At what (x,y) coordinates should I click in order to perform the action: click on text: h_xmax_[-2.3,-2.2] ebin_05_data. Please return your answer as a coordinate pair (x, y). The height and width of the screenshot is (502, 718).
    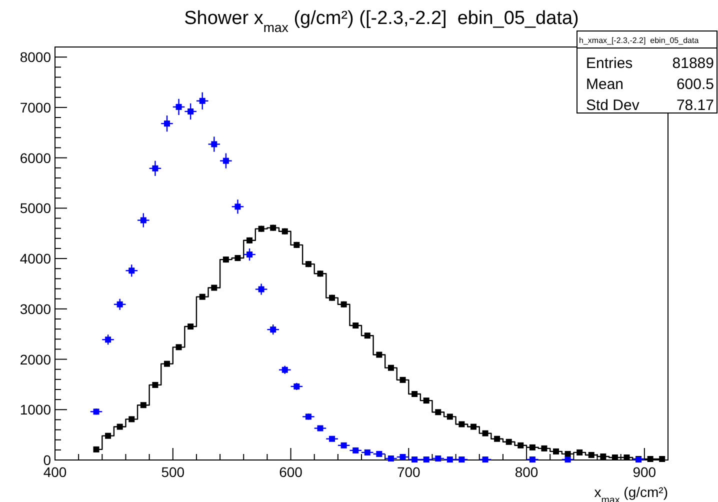
    Looking at the image, I should click on (639, 40).